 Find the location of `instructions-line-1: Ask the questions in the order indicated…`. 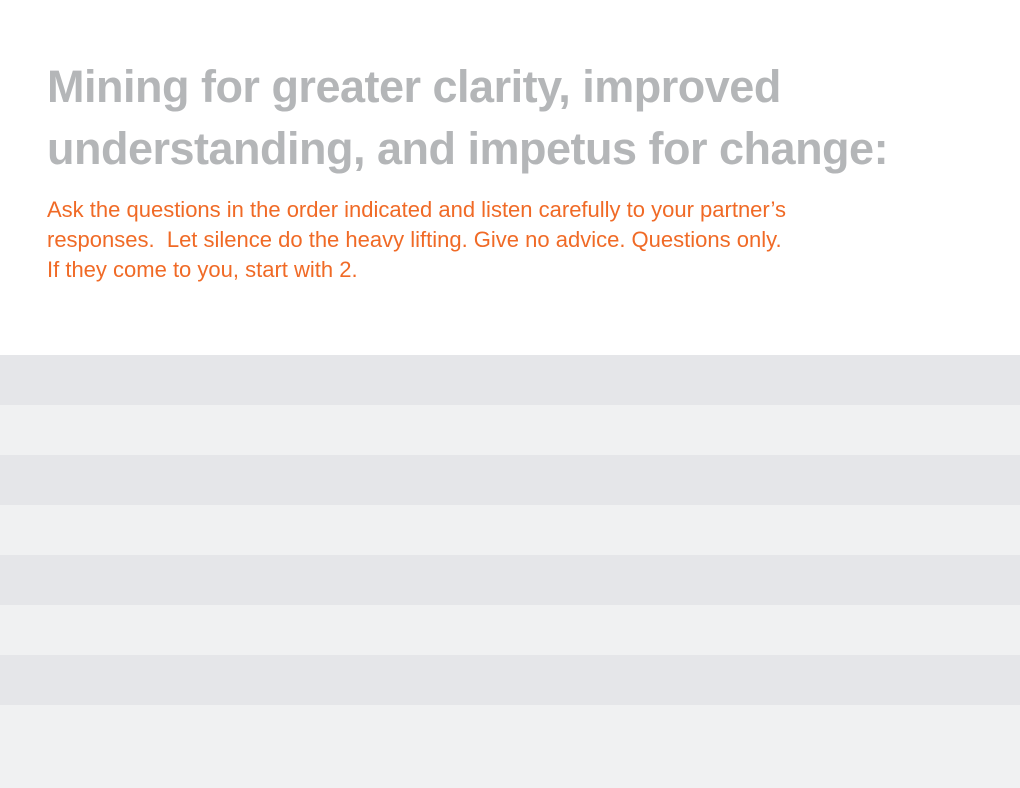

instructions-line-1: Ask the questions in the order indicated… is located at coordinates (417, 209).